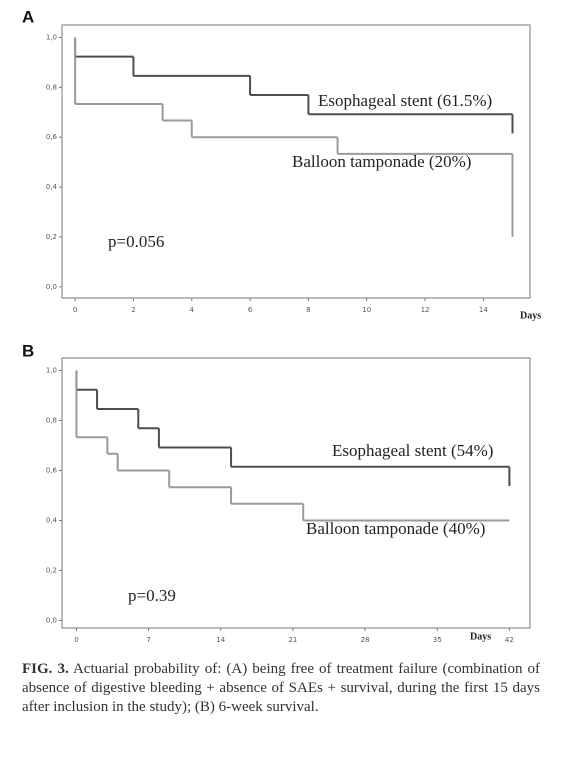  Describe the element at coordinates (28, 16) in the screenshot. I see `panel-label: A` at that location.